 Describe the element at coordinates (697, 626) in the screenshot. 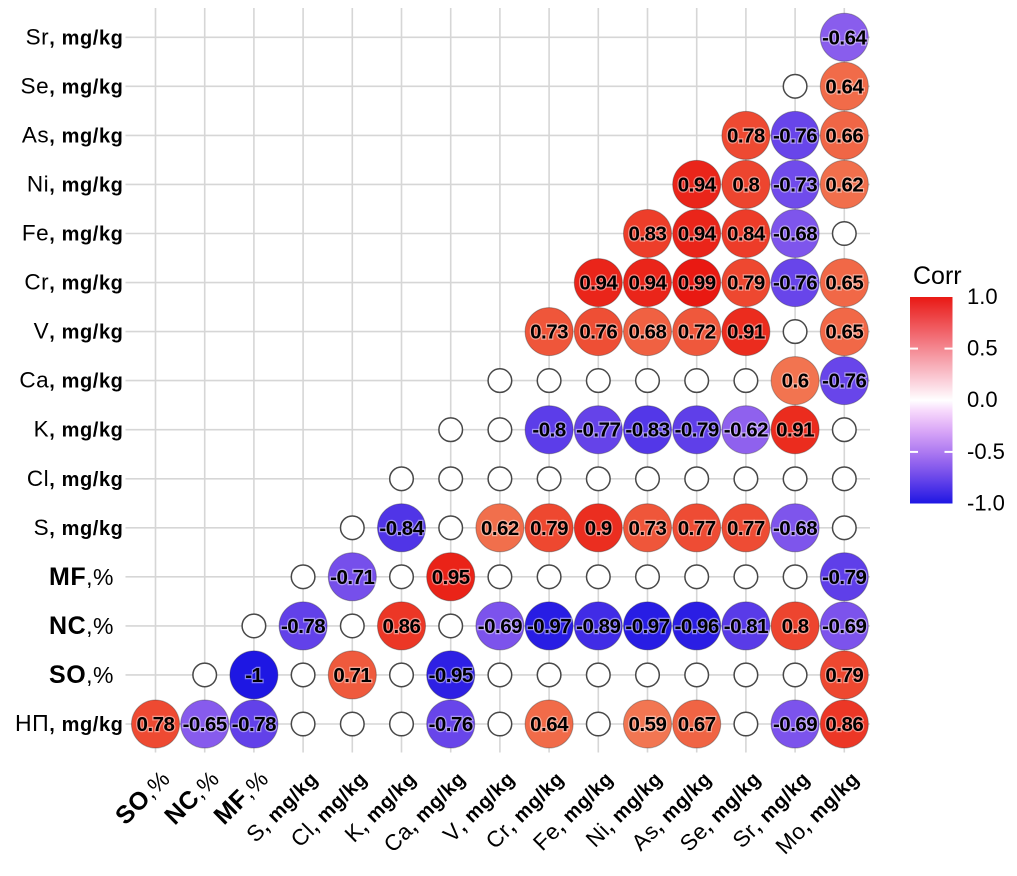

I see `svg-text: -0.96` at that location.